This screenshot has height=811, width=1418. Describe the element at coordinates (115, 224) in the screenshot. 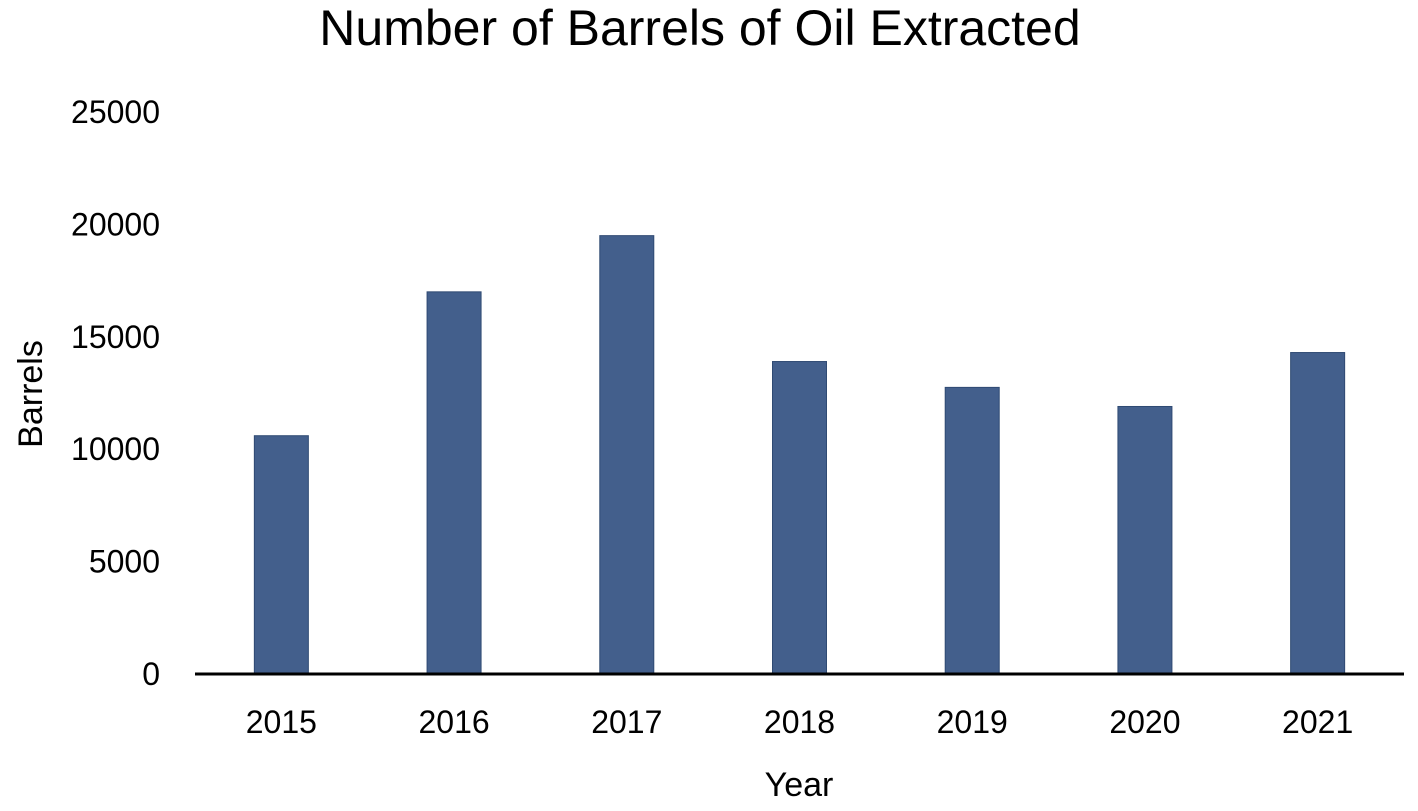

I see `y-tick-label: 20000` at that location.